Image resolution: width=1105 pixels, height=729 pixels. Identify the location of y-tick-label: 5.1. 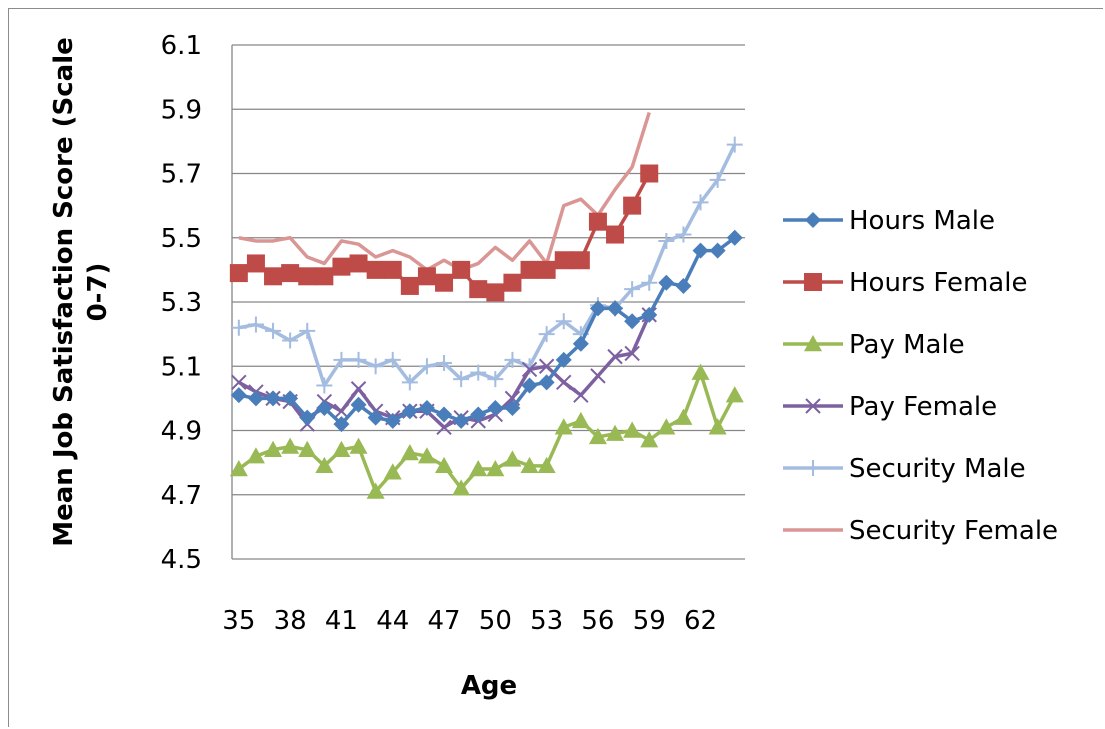
(181, 367).